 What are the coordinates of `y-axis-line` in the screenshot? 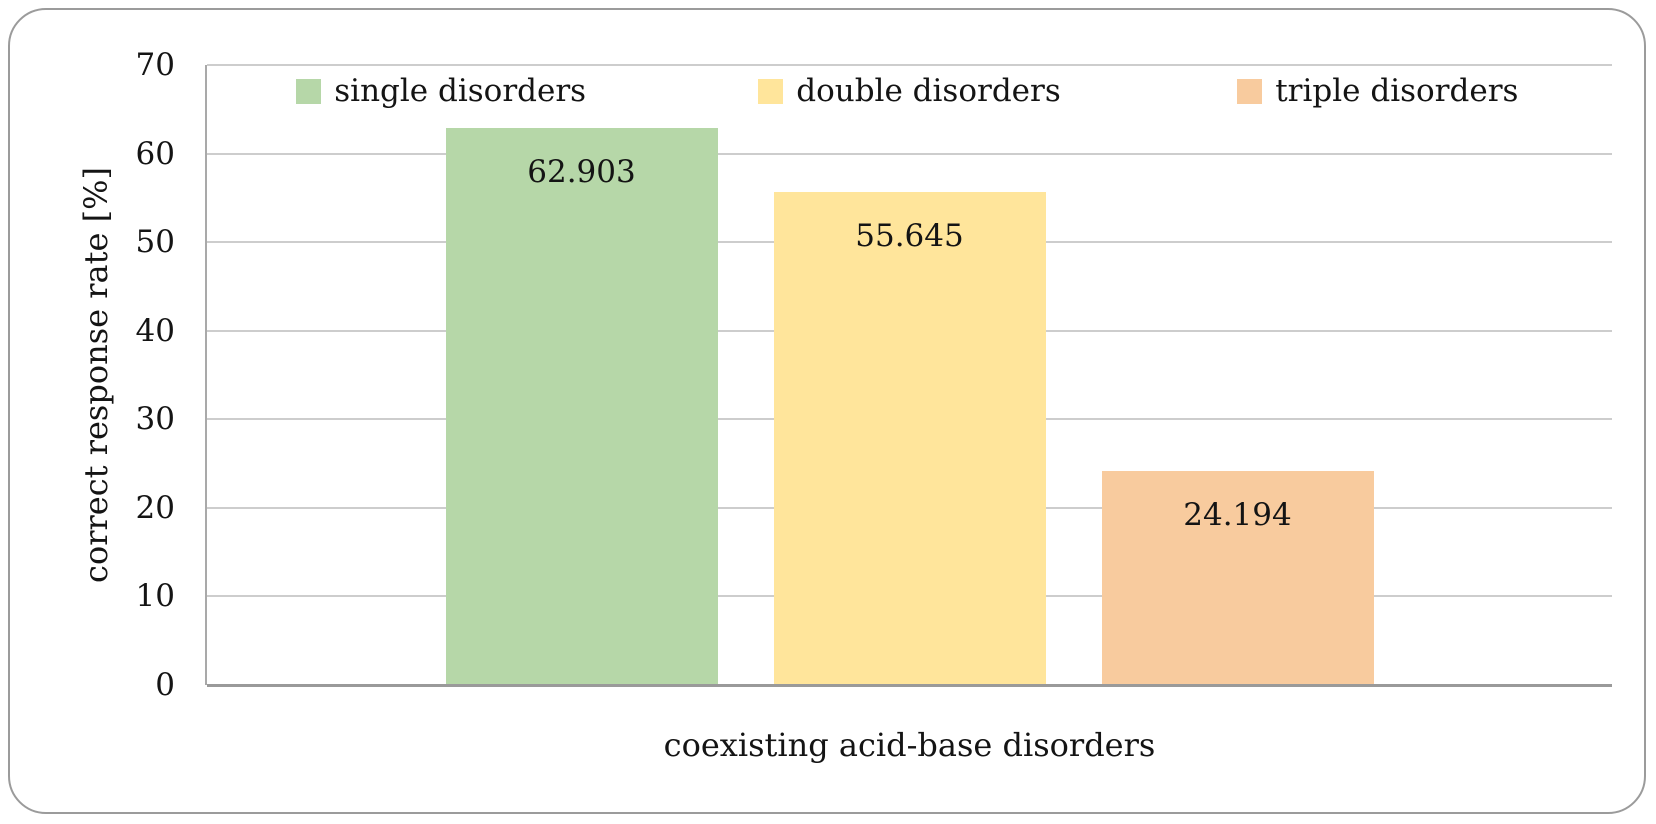 It's located at (206, 375).